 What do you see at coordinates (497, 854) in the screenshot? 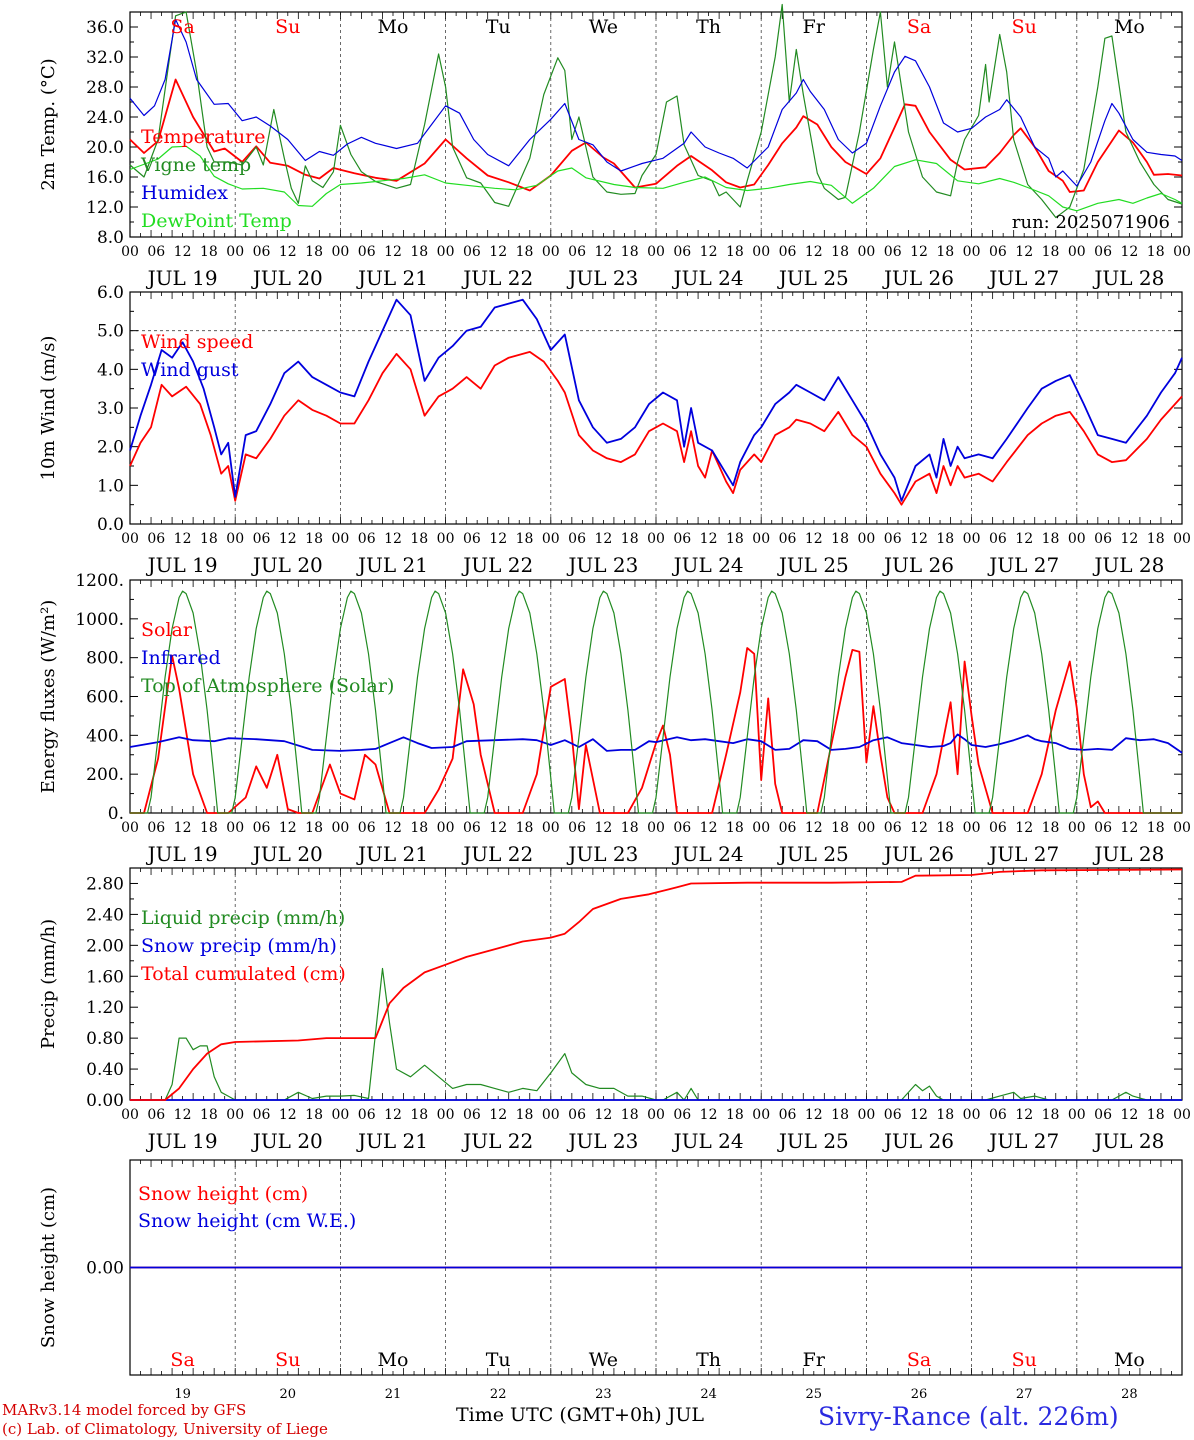
I see `date-label: JUL 22` at bounding box center [497, 854].